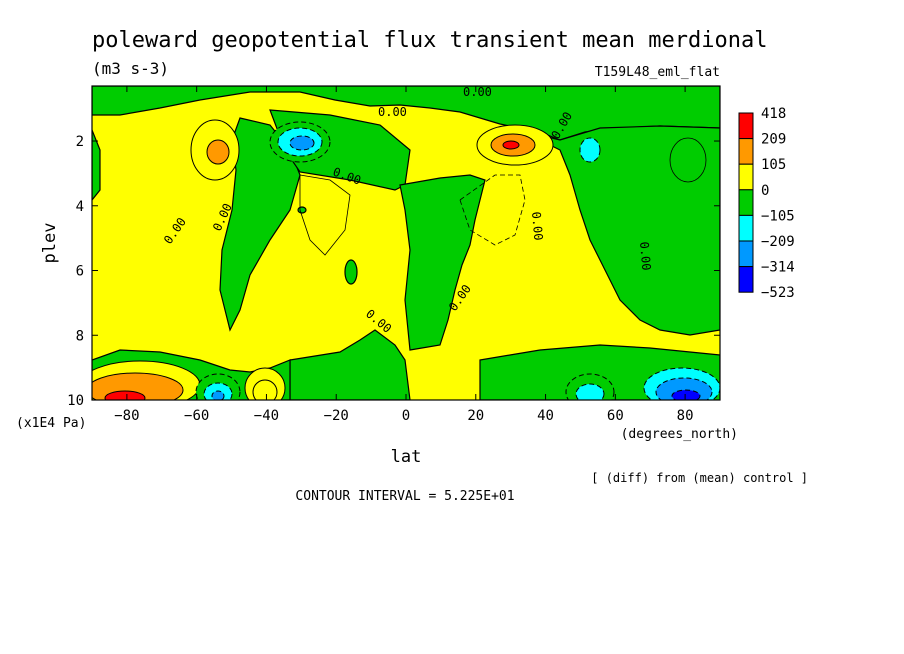 This screenshot has width=904, height=654. I want to click on y-axis-label: plev, so click(50, 243).